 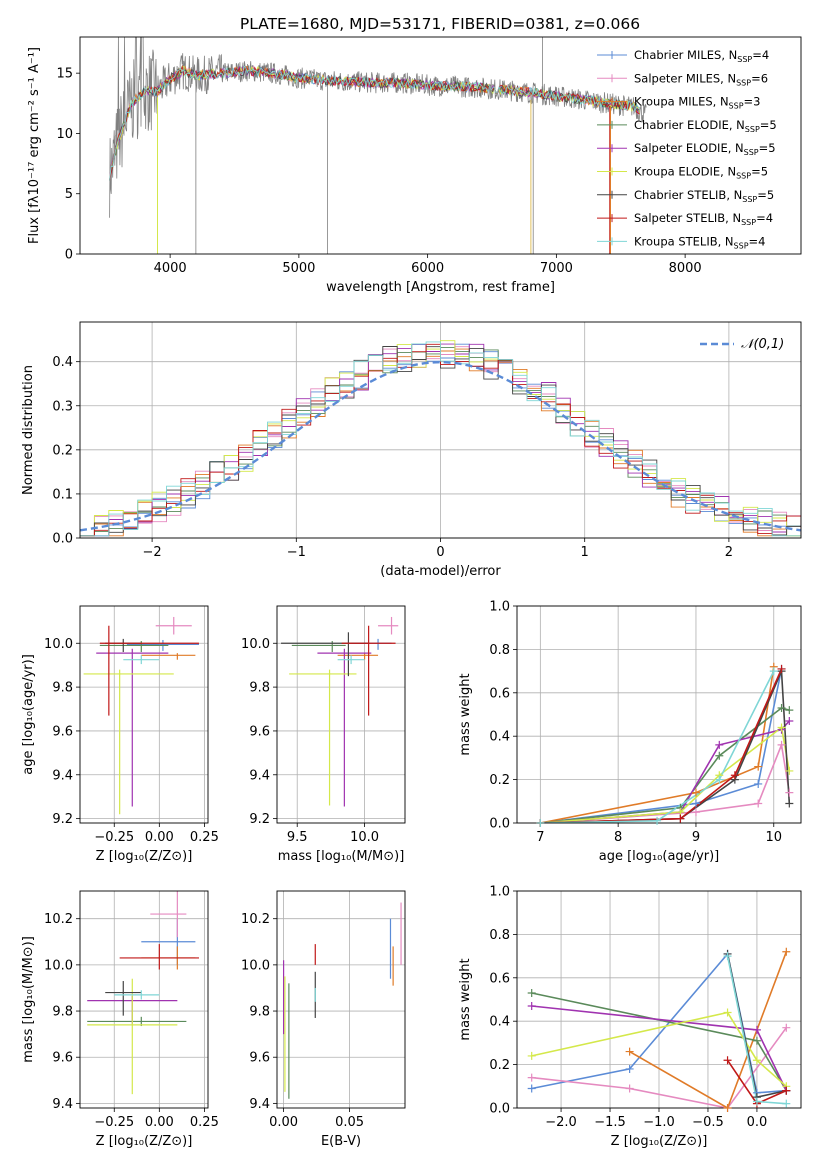 I want to click on legend-entry: Kroupa MILES, NSSP=3, so click(x=697, y=103).